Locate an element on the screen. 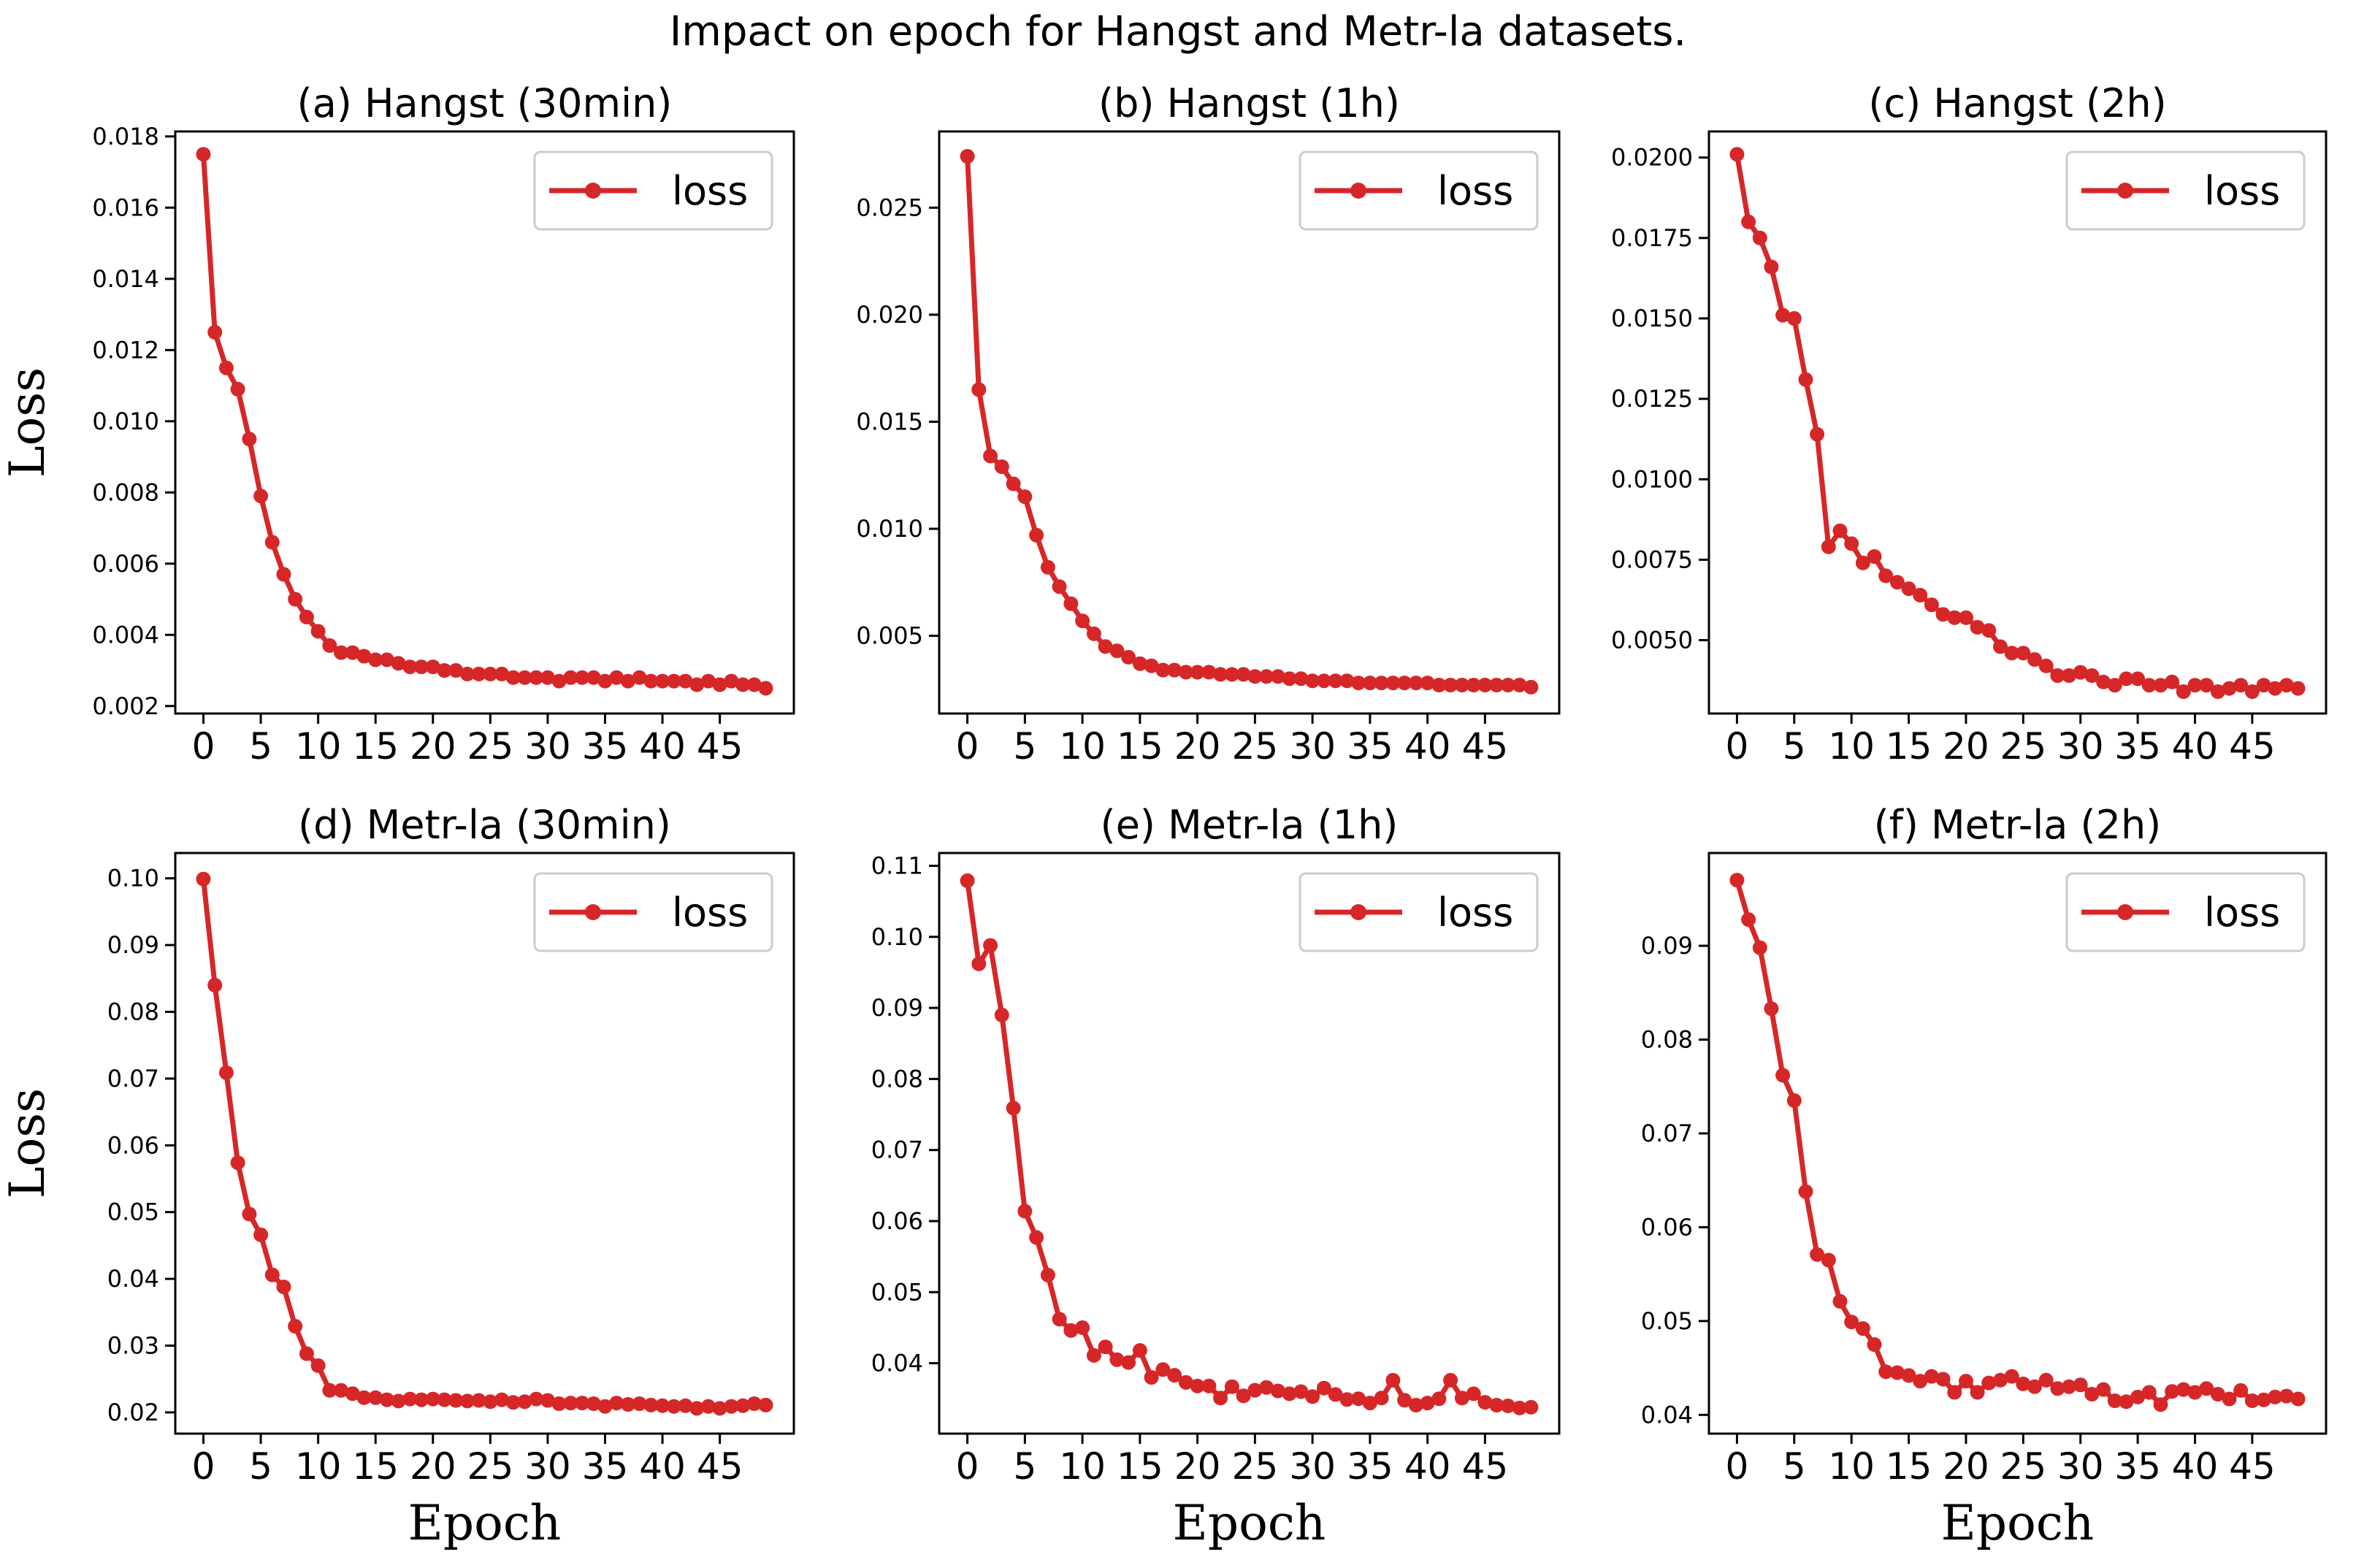  y-tick-label: 0.0075 is located at coordinates (1652, 559).